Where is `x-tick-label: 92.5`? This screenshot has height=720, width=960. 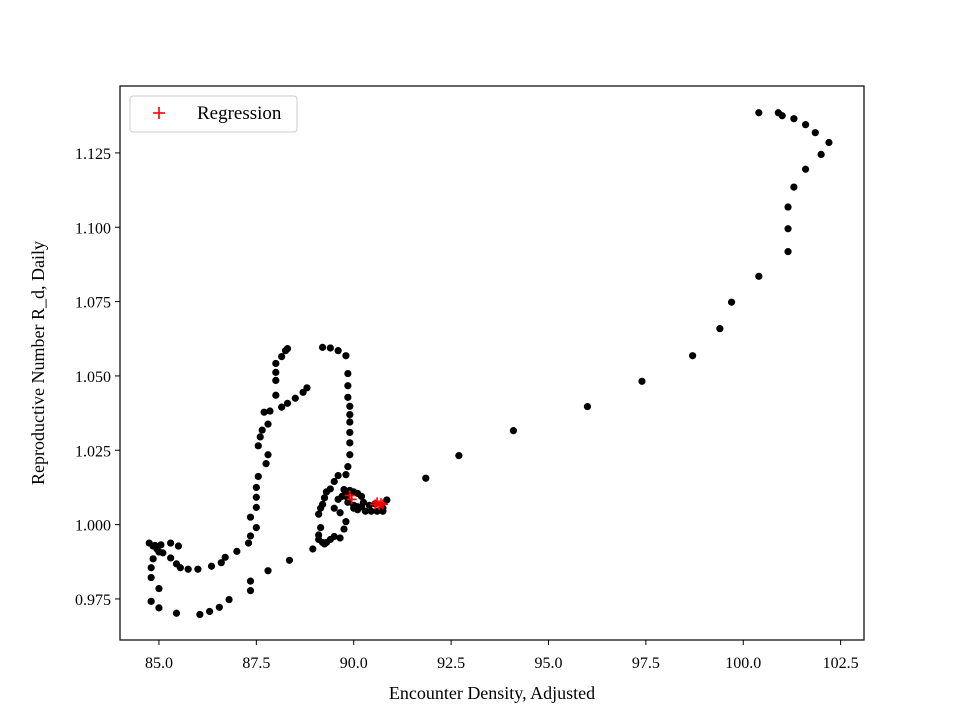
x-tick-label: 92.5 is located at coordinates (451, 663).